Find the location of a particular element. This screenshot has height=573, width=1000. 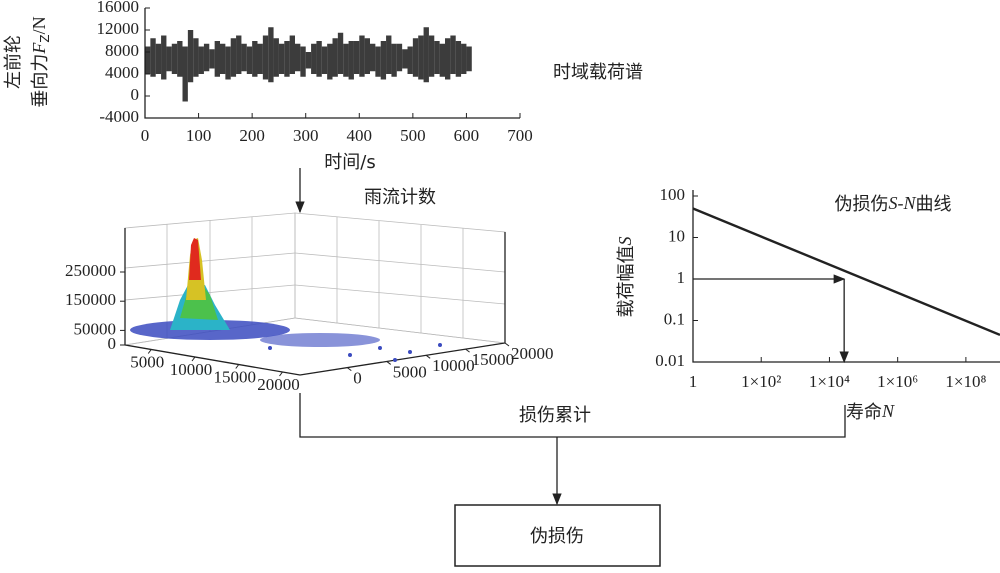

y-label-line1: 左前轮 is located at coordinates (13, 62).